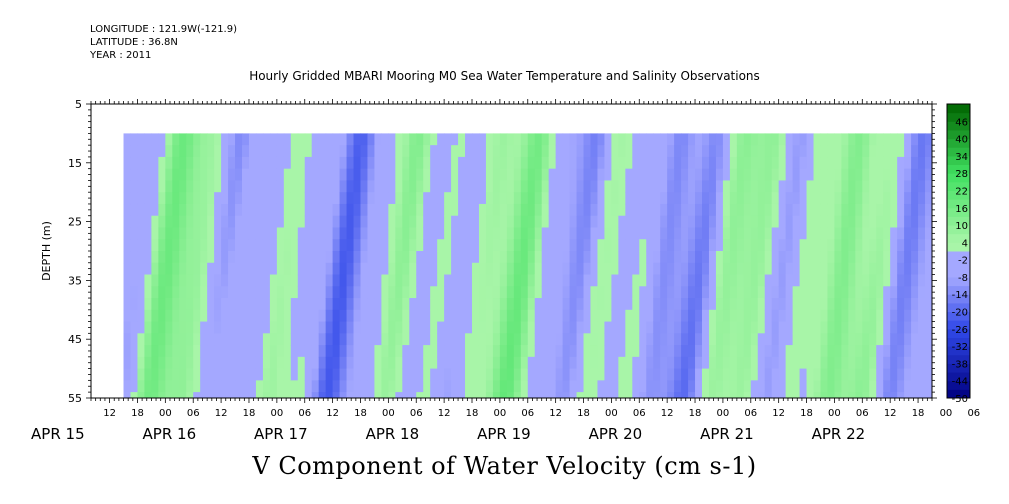 This screenshot has width=1009, height=504. Describe the element at coordinates (276, 413) in the screenshot. I see `x-hour-label: 00` at that location.